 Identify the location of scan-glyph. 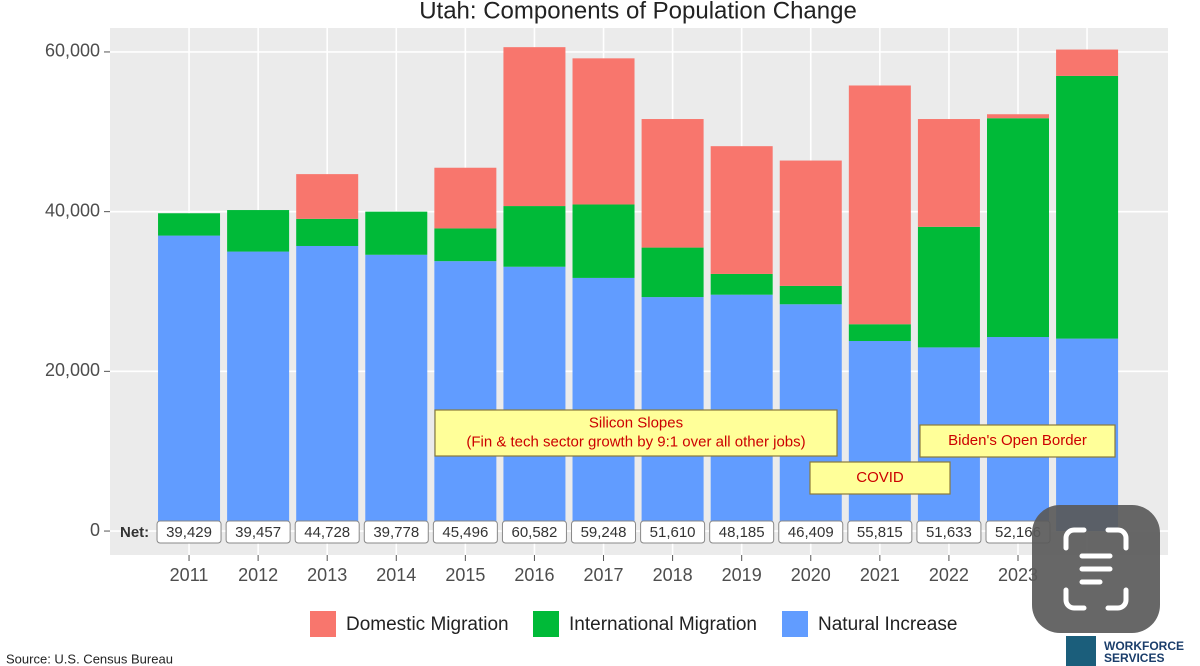
(1096, 569).